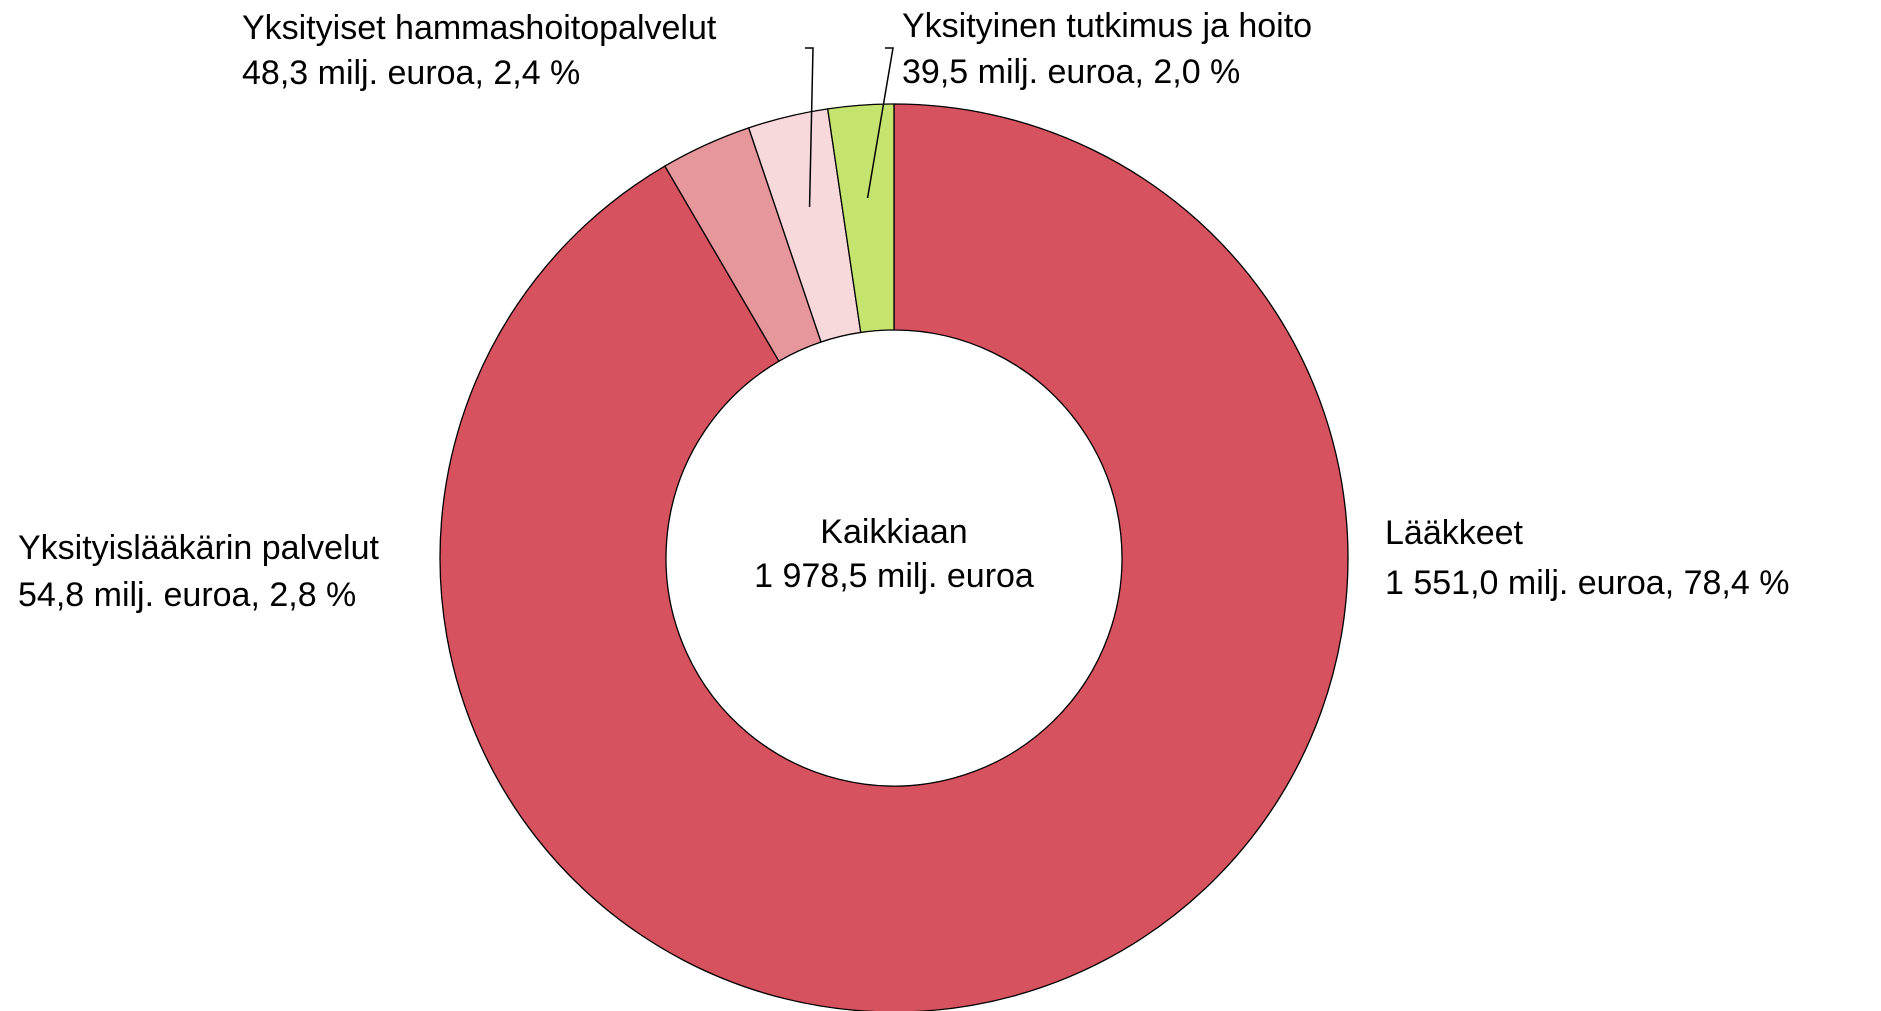 The height and width of the screenshot is (1011, 1881). I want to click on slice, so click(860, 218).